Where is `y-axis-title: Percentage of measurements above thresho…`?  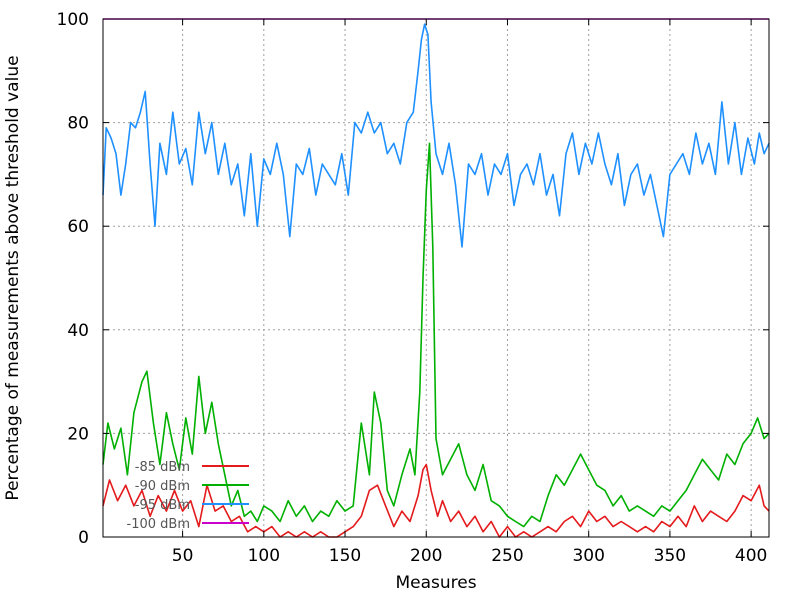
y-axis-title: Percentage of measurements above thresho… is located at coordinates (13, 277).